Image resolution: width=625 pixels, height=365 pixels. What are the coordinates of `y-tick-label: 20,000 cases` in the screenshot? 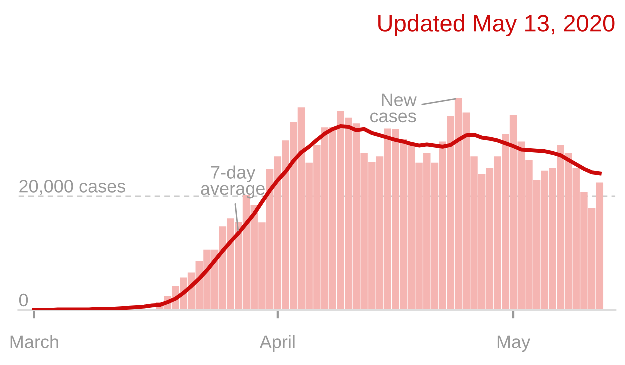 It's located at (73, 187).